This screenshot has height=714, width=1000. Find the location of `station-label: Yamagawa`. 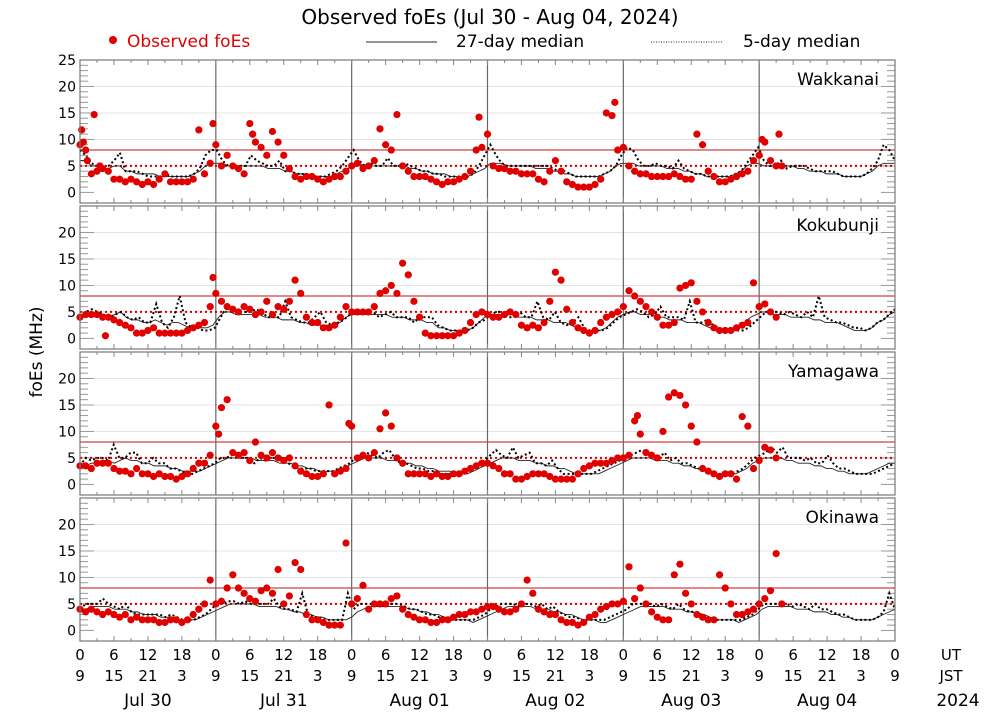

station-label: Yamagawa is located at coordinates (833, 372).